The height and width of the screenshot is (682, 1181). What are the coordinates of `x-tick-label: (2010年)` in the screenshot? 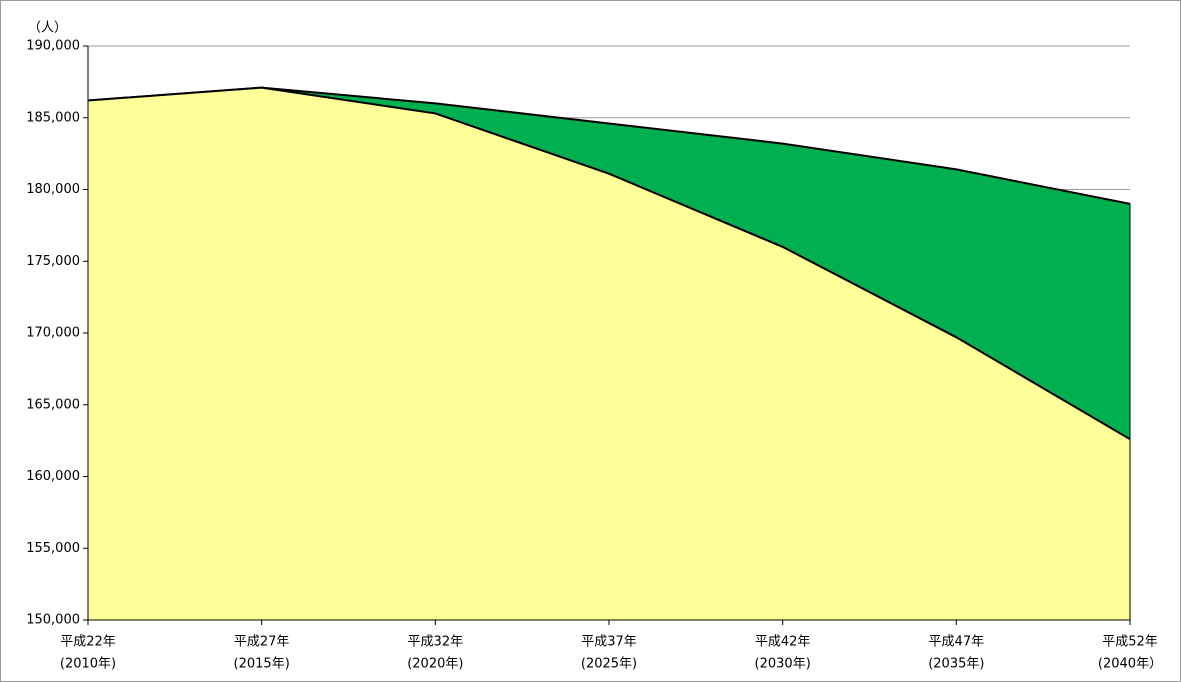 It's located at (88, 664).